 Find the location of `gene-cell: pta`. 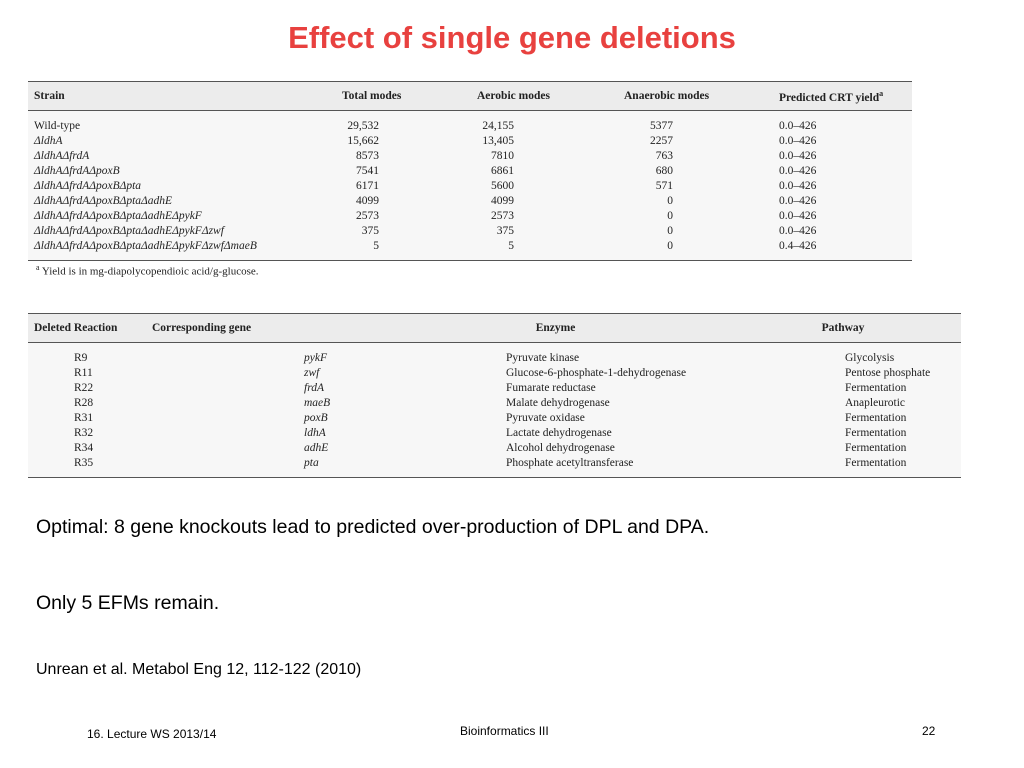

gene-cell: pta is located at coordinates (266, 467).